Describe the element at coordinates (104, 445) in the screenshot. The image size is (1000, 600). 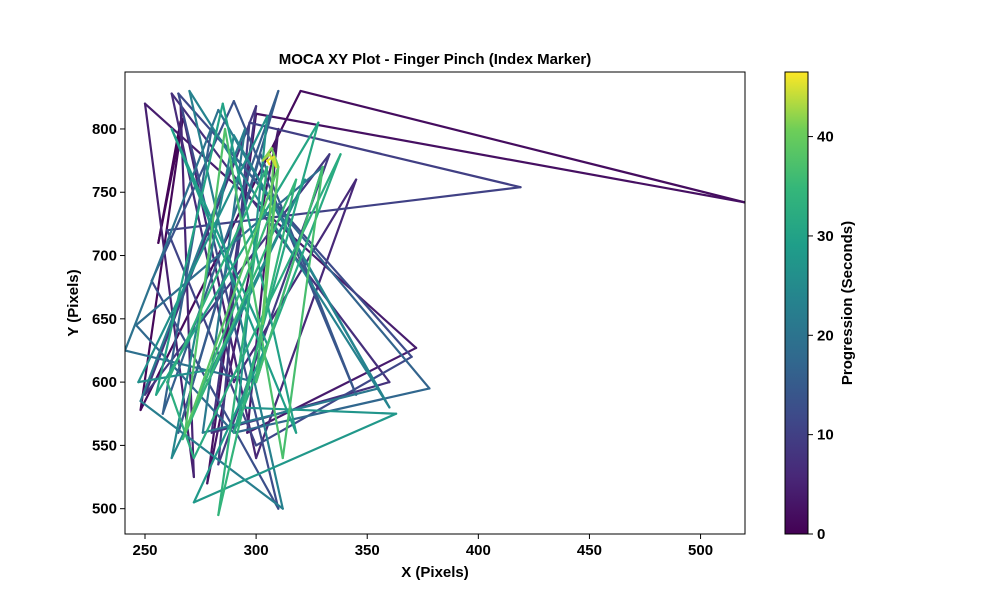
I see `y-tick-label: 550` at that location.